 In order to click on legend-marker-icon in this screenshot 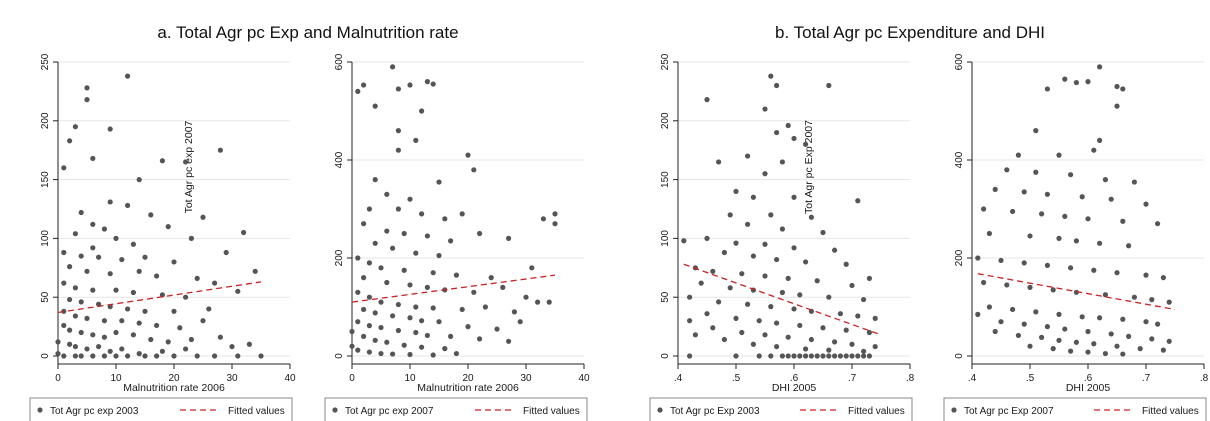, I will do `click(660, 410)`.